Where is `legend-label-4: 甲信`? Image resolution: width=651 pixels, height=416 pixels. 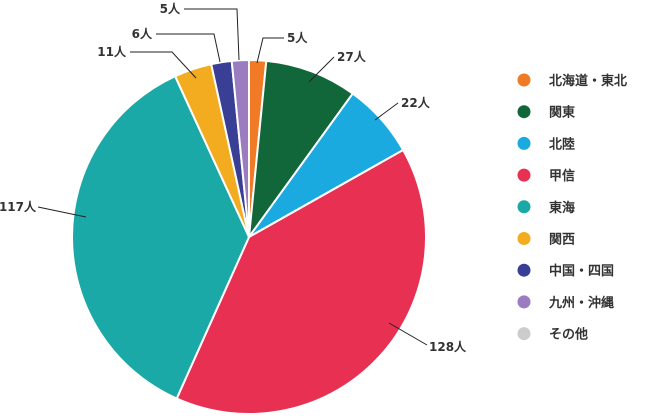 legend-label-4: 甲信 is located at coordinates (562, 176).